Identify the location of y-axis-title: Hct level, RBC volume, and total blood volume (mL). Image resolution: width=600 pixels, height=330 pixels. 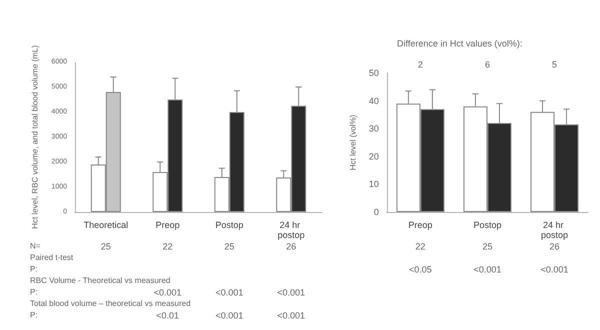
(35, 136).